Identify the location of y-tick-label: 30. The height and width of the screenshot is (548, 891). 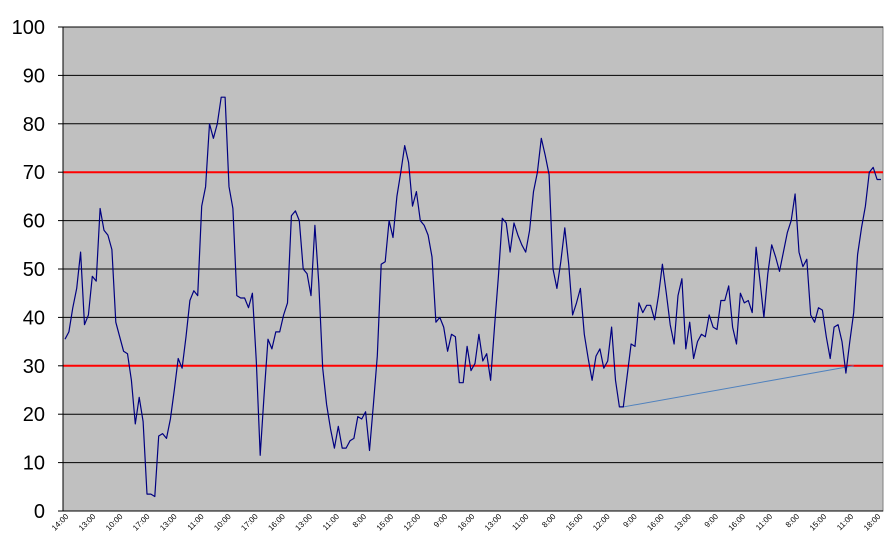
(34, 367).